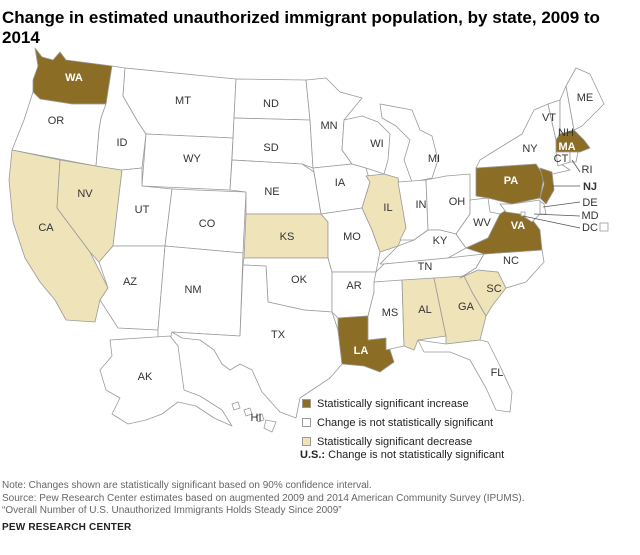 The image size is (640, 555). I want to click on state-WI, so click(366, 145).